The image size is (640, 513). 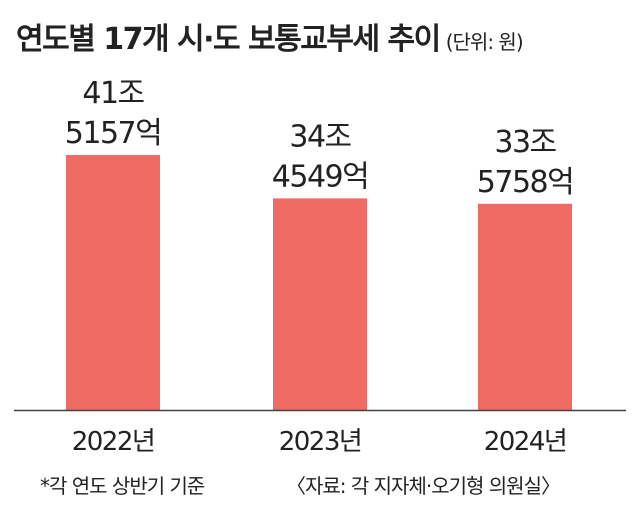 I want to click on value-label: 33조, so click(x=525, y=142).